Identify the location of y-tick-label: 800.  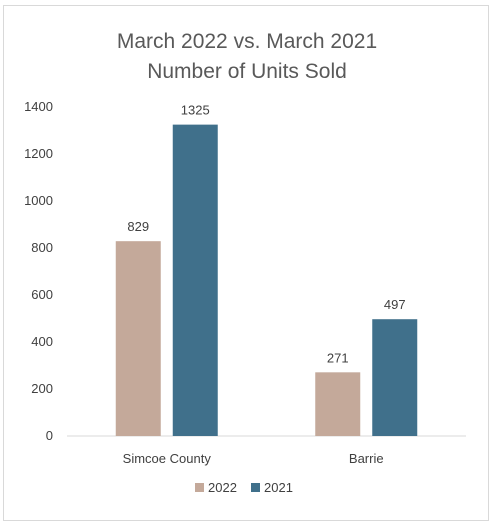
(42, 247).